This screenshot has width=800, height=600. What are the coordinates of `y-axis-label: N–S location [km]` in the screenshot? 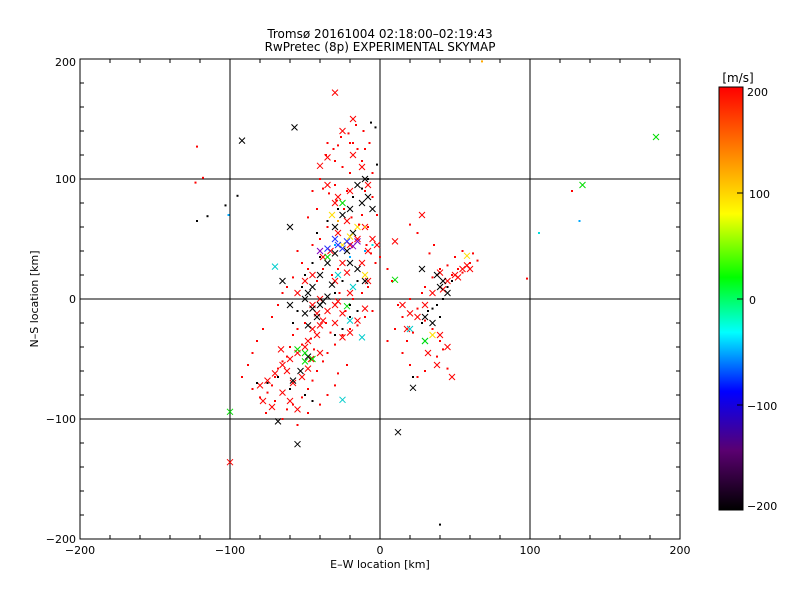 It's located at (34, 298).